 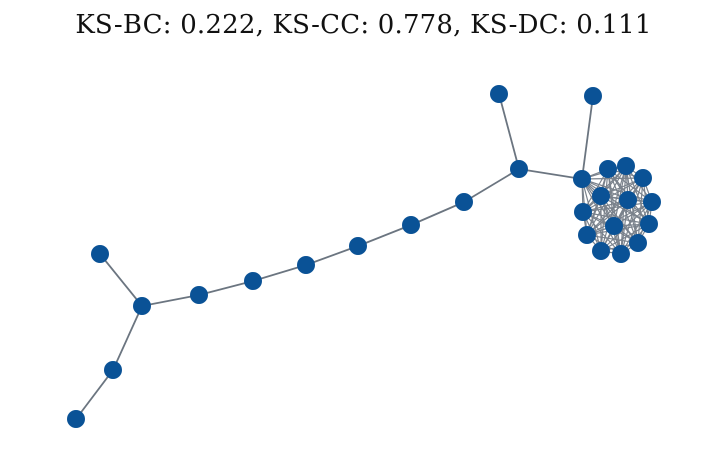 I want to click on figure-title: KS-BC: 0.222, KS-CC: 0.778, KS-DC: 0.111, so click(x=363, y=25).